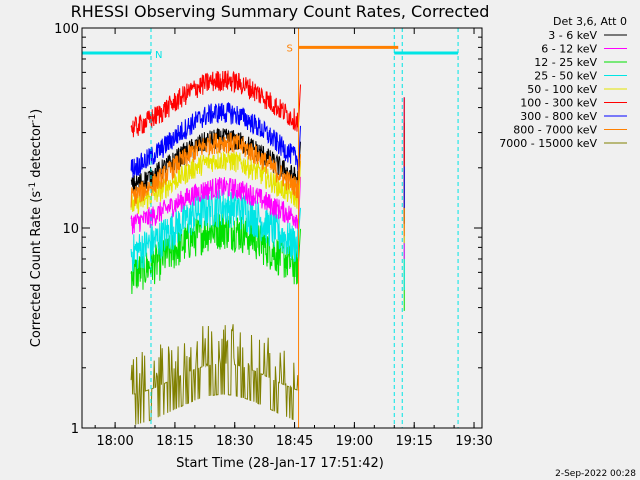 The width and height of the screenshot is (640, 480). I want to click on legend-label: 300 - 800 keV, so click(558, 116).